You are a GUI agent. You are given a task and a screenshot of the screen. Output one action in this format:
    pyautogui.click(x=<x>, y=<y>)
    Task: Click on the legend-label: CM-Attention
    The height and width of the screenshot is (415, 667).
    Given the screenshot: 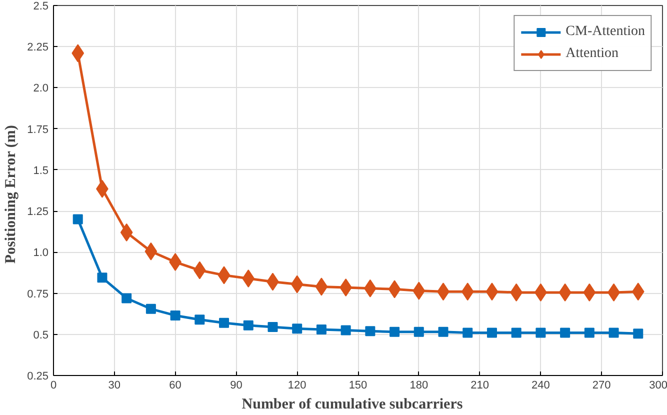 What is the action you would take?
    pyautogui.click(x=605, y=32)
    